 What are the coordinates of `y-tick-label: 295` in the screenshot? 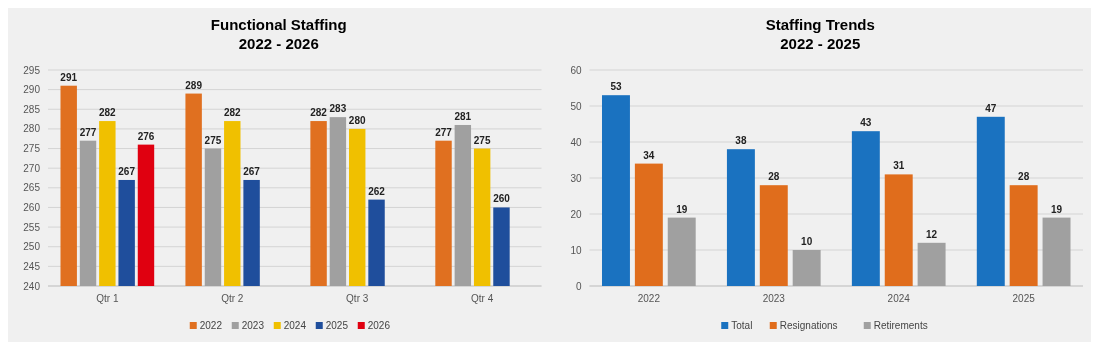 It's located at (32, 70).